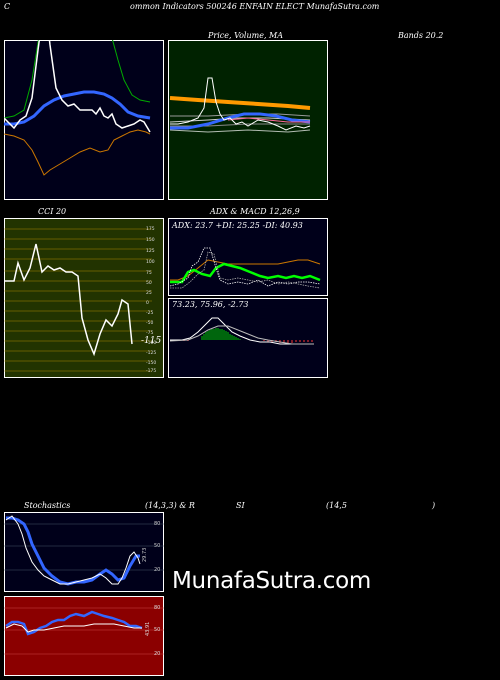 The height and width of the screenshot is (680, 500). I want to click on cci-tick: -75, so click(150, 333).